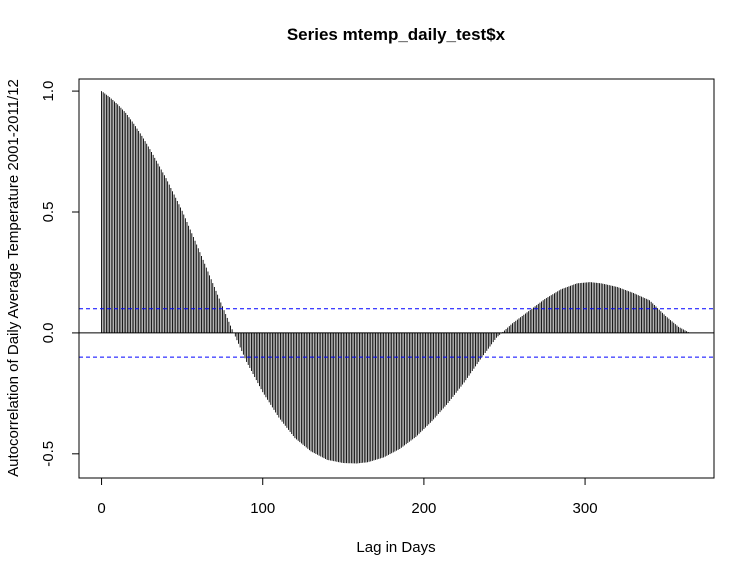  I want to click on y-tick-label: -0.5, so click(48, 454).